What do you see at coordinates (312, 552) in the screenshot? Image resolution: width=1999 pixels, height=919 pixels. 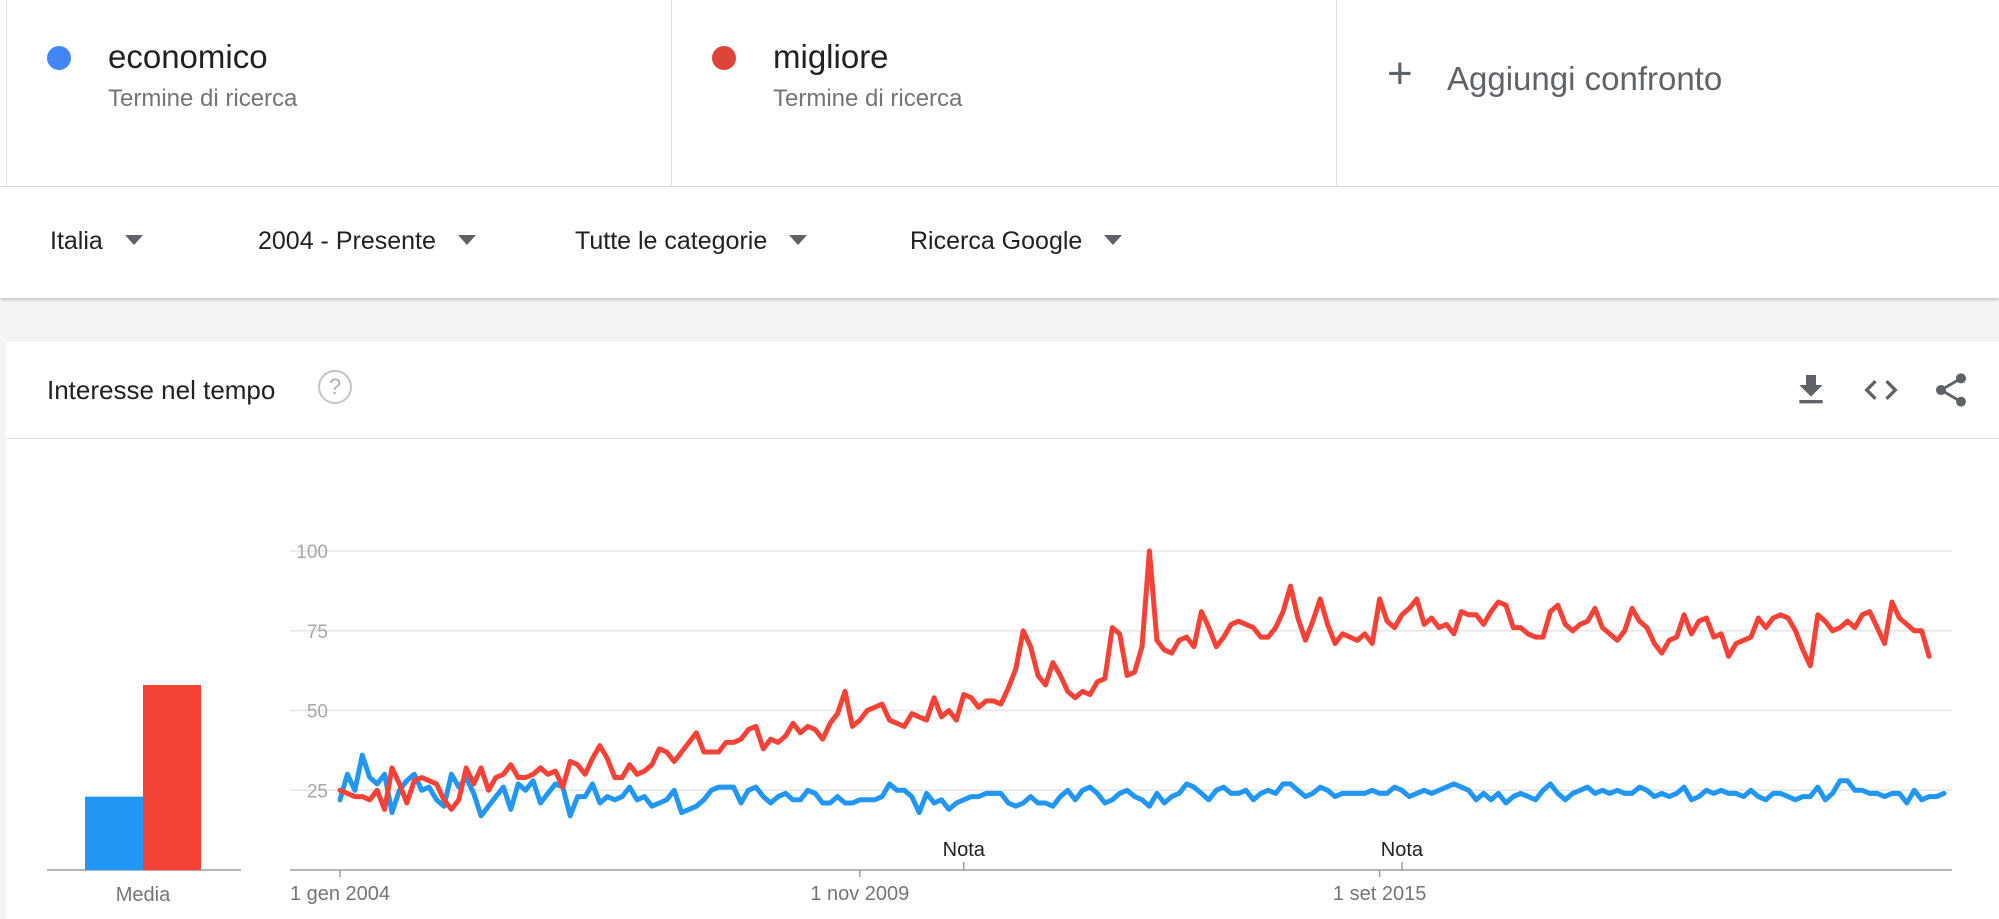 I see `y-tick-label: 100` at bounding box center [312, 552].